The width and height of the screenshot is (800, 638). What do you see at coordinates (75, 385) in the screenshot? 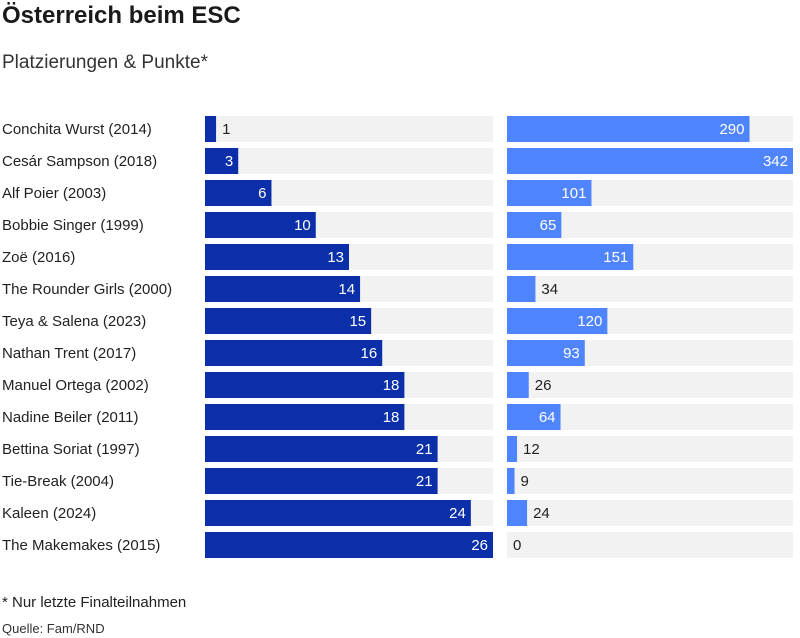
I see `category-label: Manuel Ortega (2002)` at bounding box center [75, 385].